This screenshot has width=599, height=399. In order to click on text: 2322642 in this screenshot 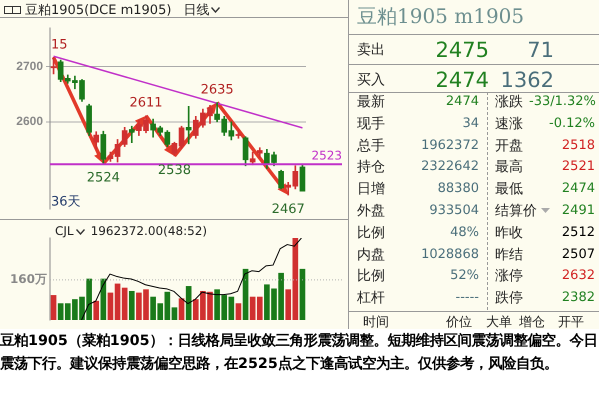, I will do `click(449, 166)`.